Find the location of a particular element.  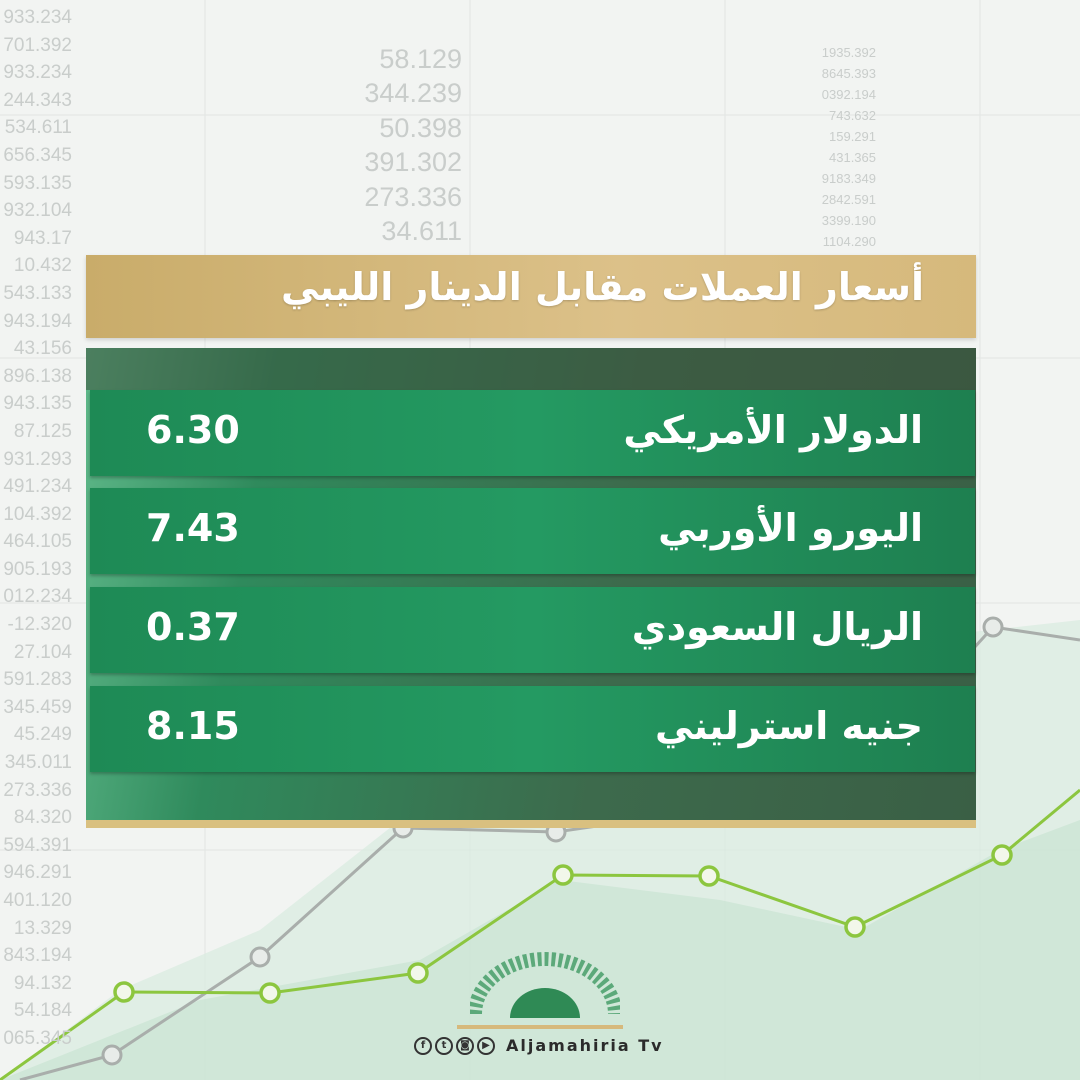

title-banner: أسعار العملات مقابل الدينار الليبي is located at coordinates (531, 296).